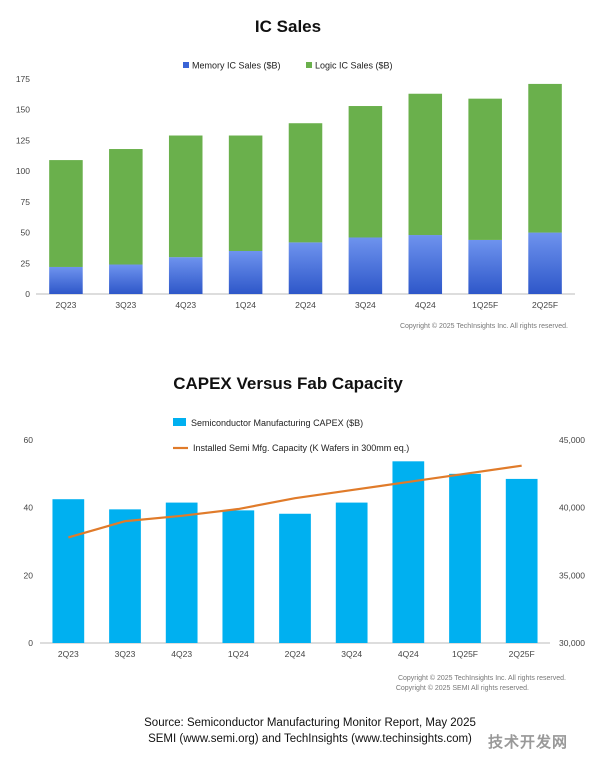 The image size is (596, 758). I want to click on chart1-bar-logic-2Q23, so click(66, 213).